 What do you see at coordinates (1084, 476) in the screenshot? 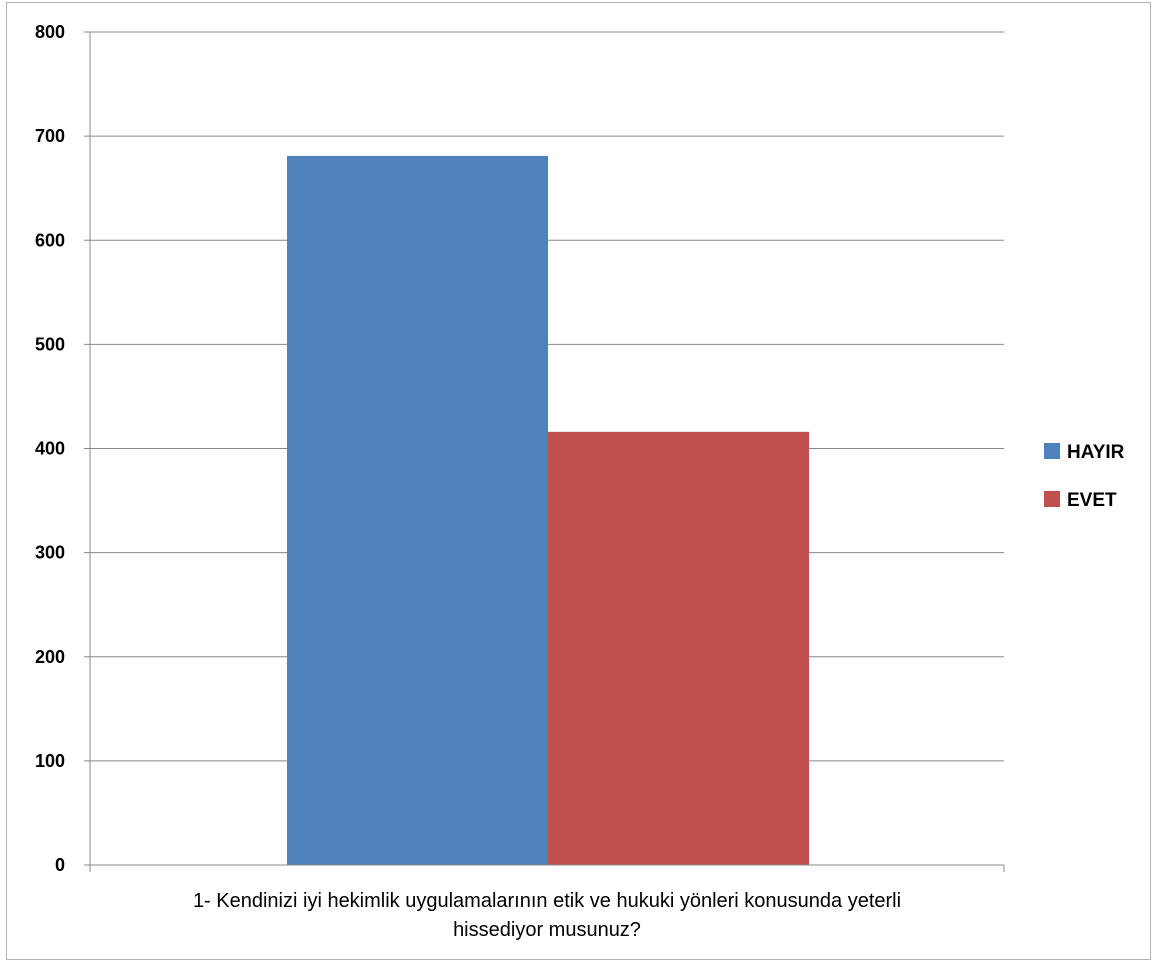
I see `legend: HAYIR EVET` at bounding box center [1084, 476].